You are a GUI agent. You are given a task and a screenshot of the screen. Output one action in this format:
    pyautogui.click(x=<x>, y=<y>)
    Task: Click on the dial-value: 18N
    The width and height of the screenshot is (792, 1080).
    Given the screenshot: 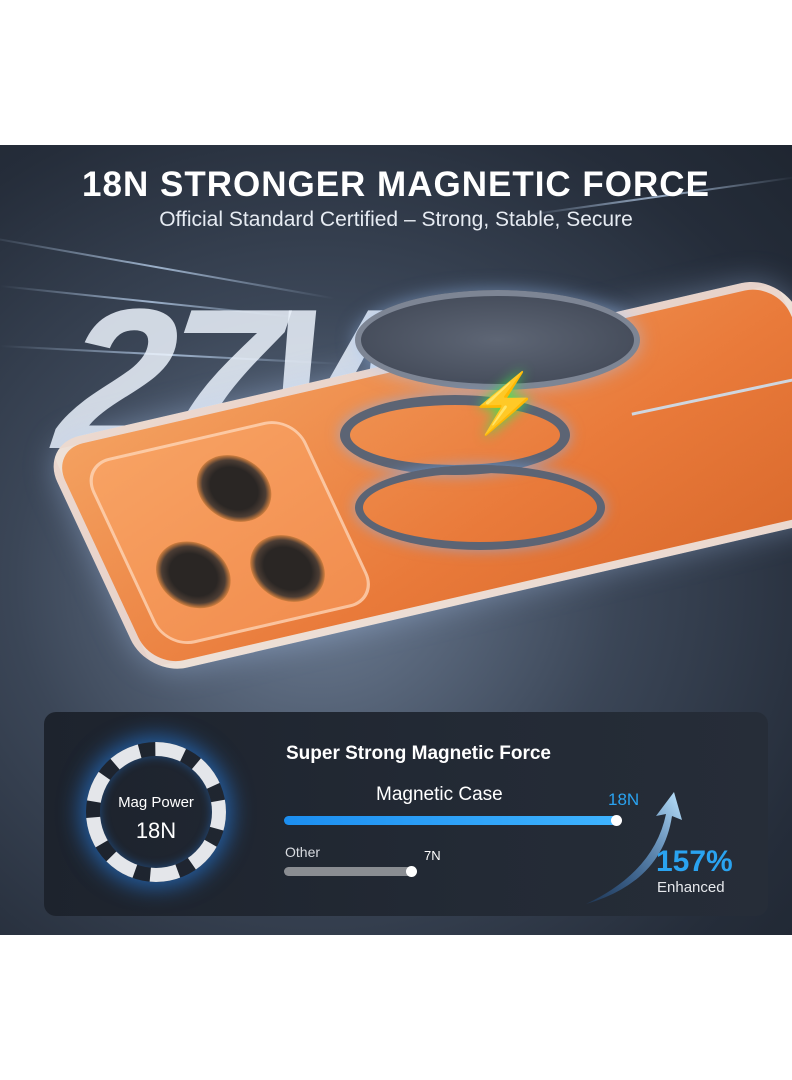 What is the action you would take?
    pyautogui.click(x=156, y=830)
    